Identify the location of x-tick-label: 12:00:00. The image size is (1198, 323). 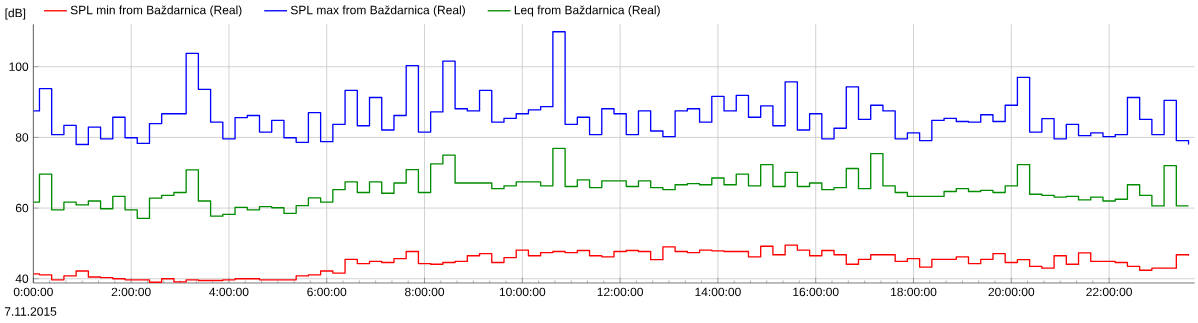
(620, 292).